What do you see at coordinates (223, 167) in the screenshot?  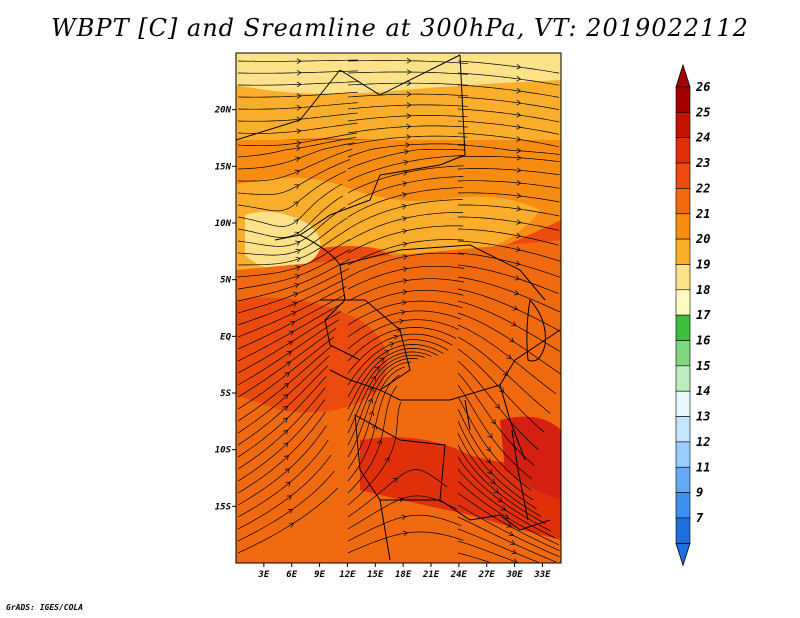 I see `lat-tick-label: 15N` at bounding box center [223, 167].